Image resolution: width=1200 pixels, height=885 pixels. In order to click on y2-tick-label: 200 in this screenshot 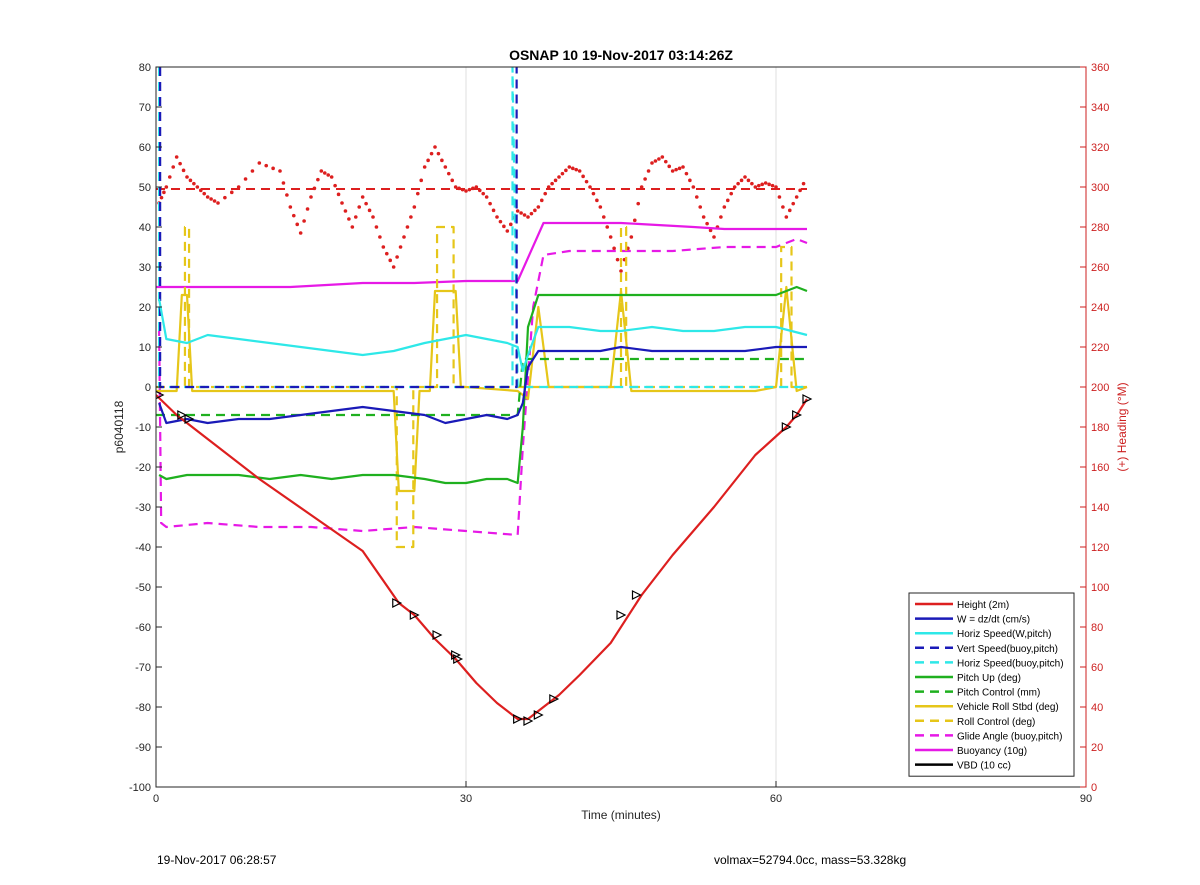, I will do `click(1100, 388)`.